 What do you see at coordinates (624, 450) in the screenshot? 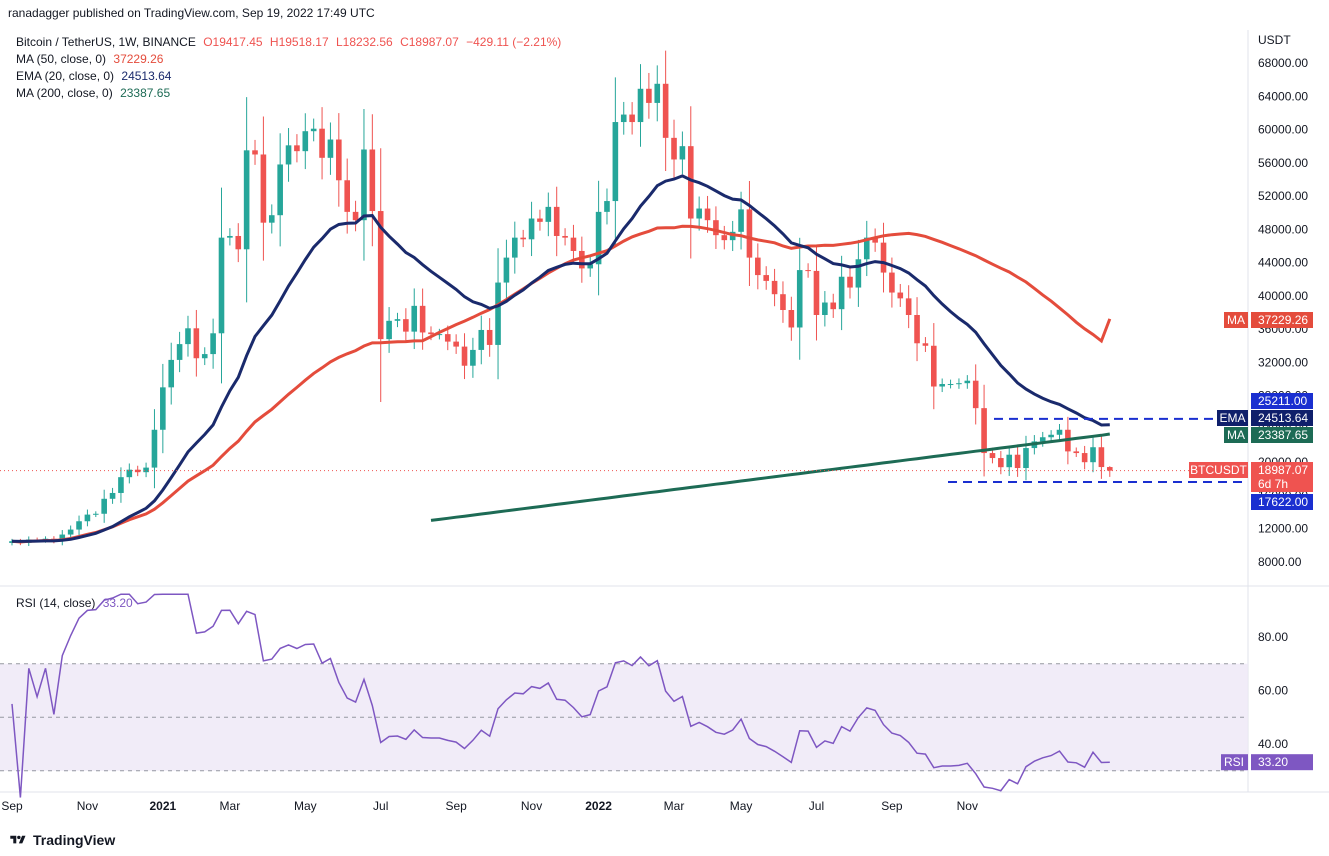
I see `support-resistance-lines` at bounding box center [624, 450].